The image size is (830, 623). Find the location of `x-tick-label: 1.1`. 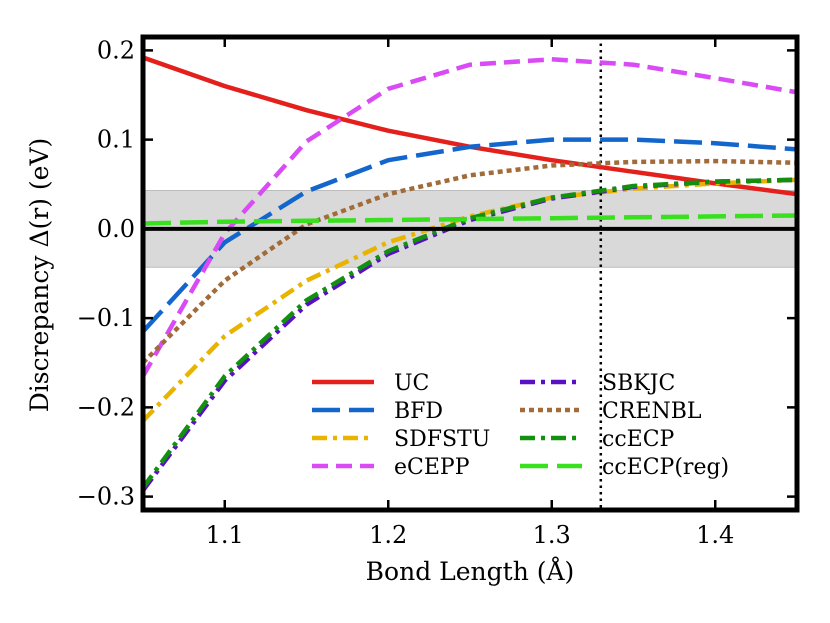

x-tick-label: 1.1 is located at coordinates (225, 535).